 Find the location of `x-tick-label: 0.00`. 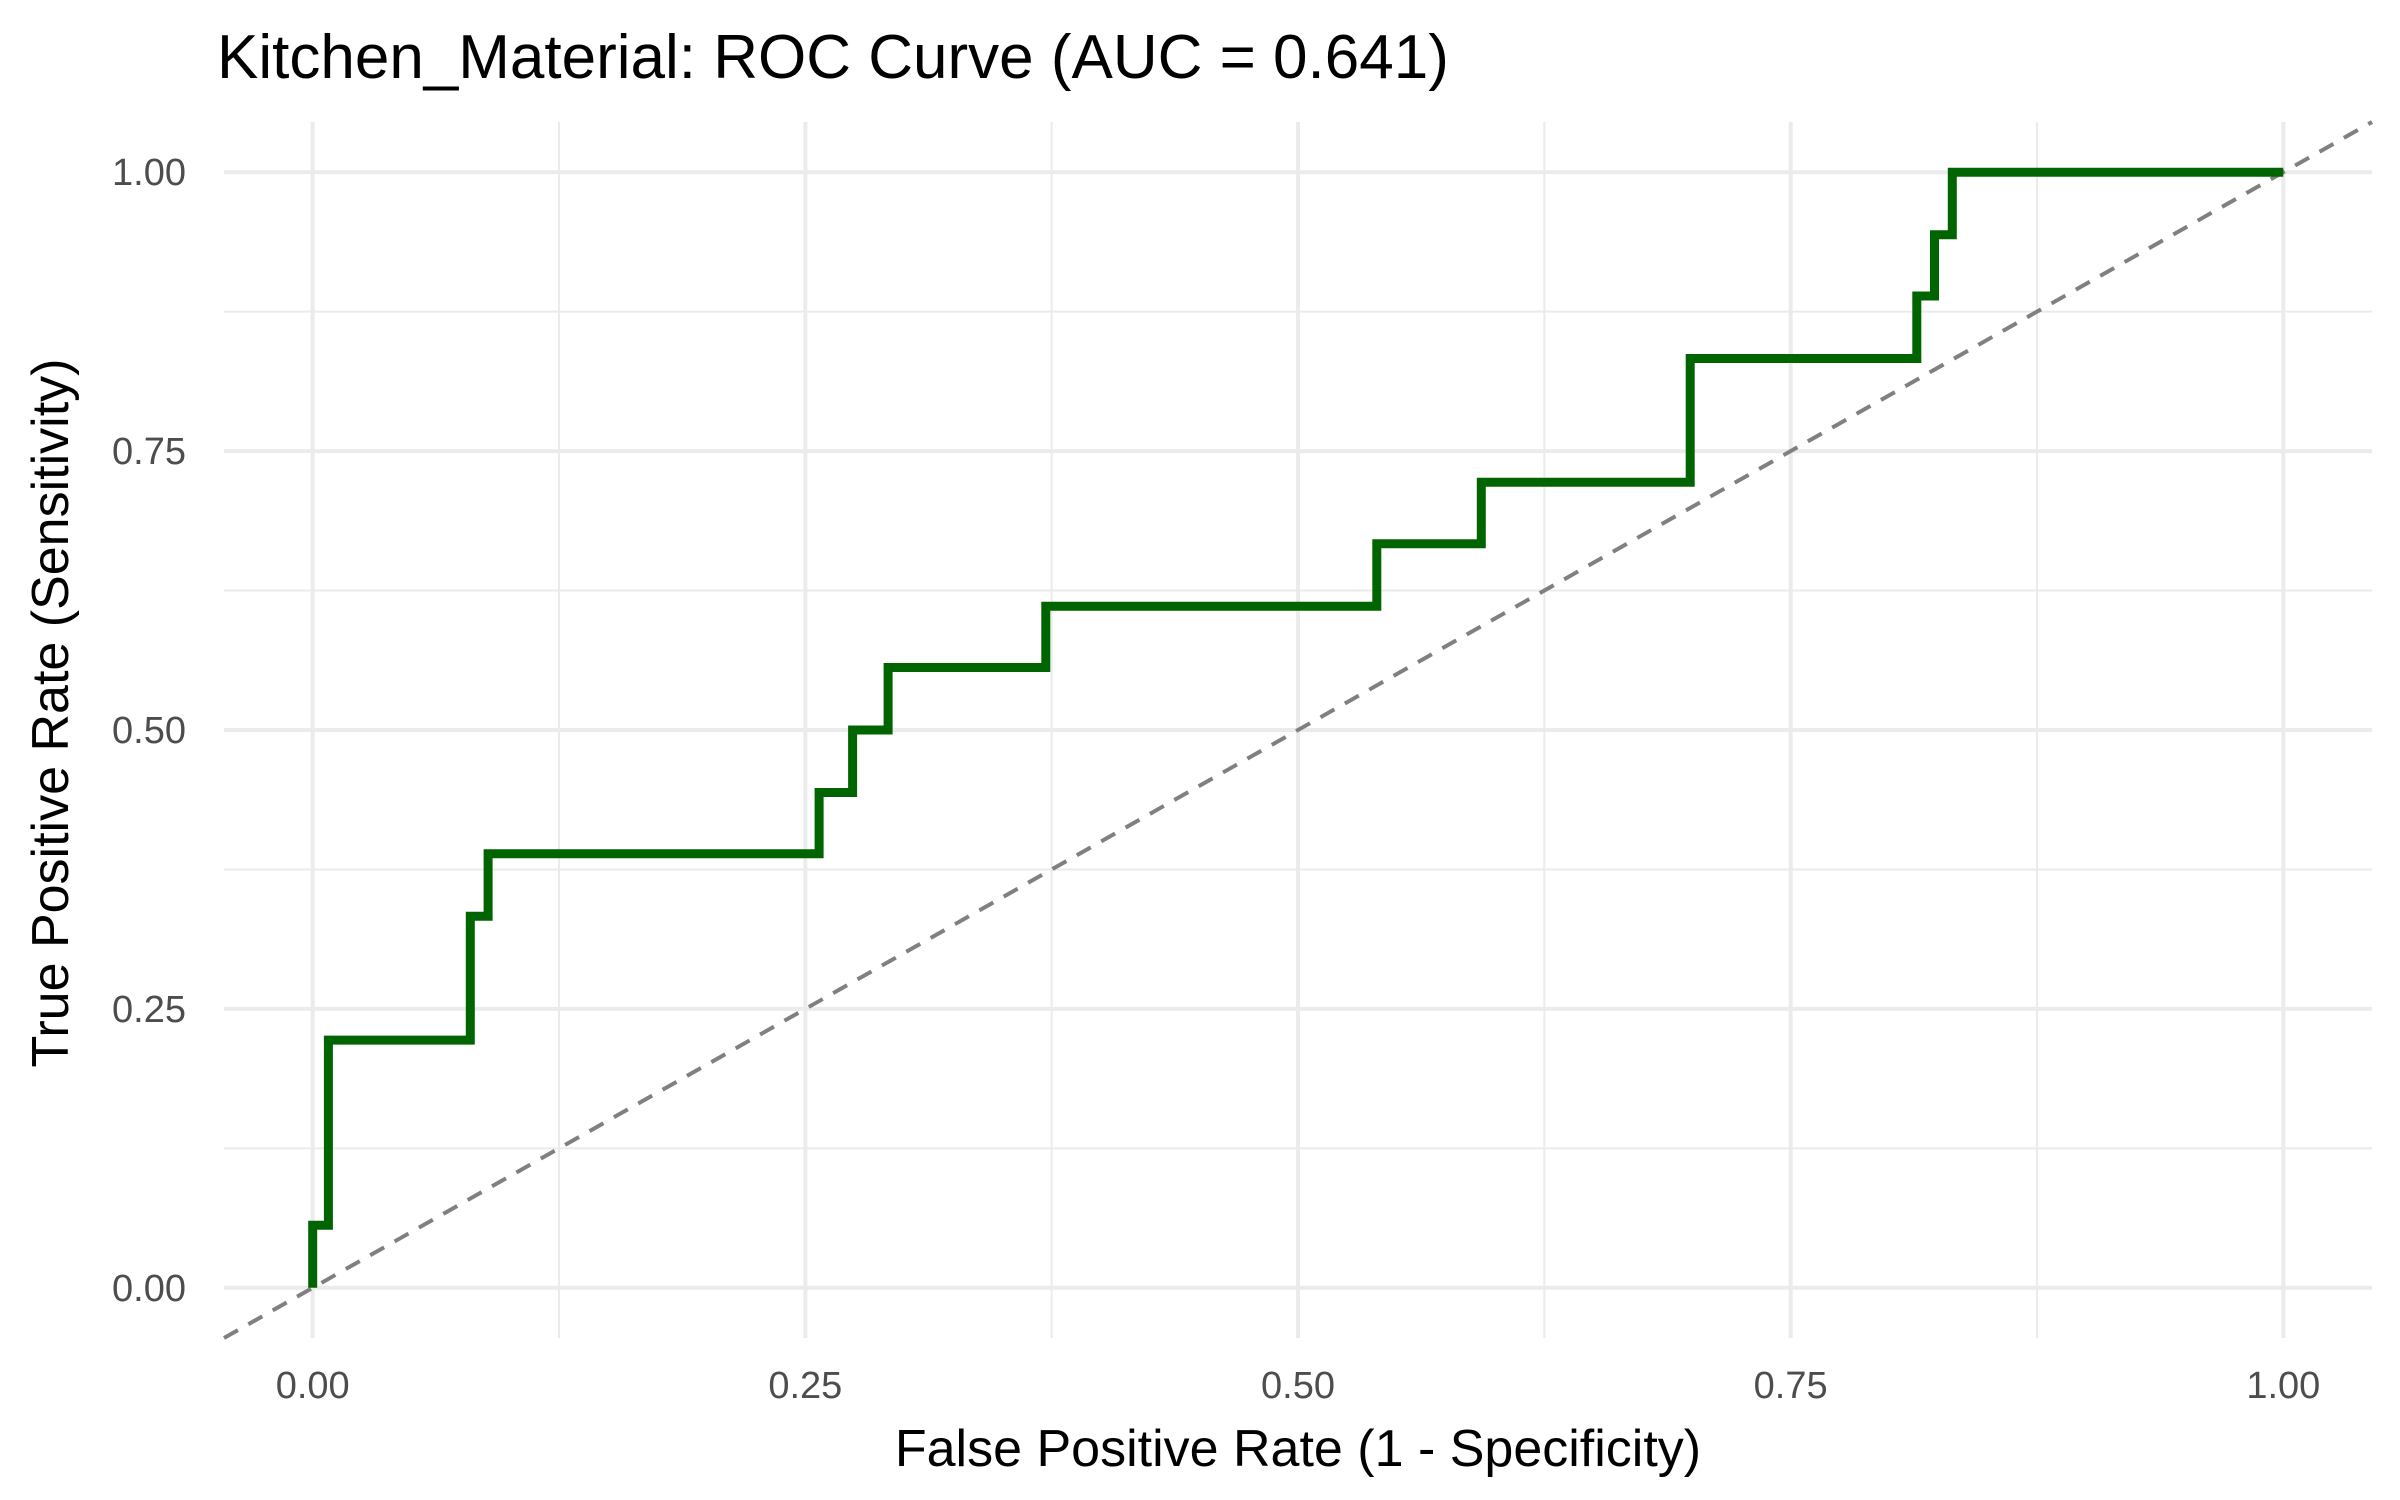

x-tick-label: 0.00 is located at coordinates (313, 1386).